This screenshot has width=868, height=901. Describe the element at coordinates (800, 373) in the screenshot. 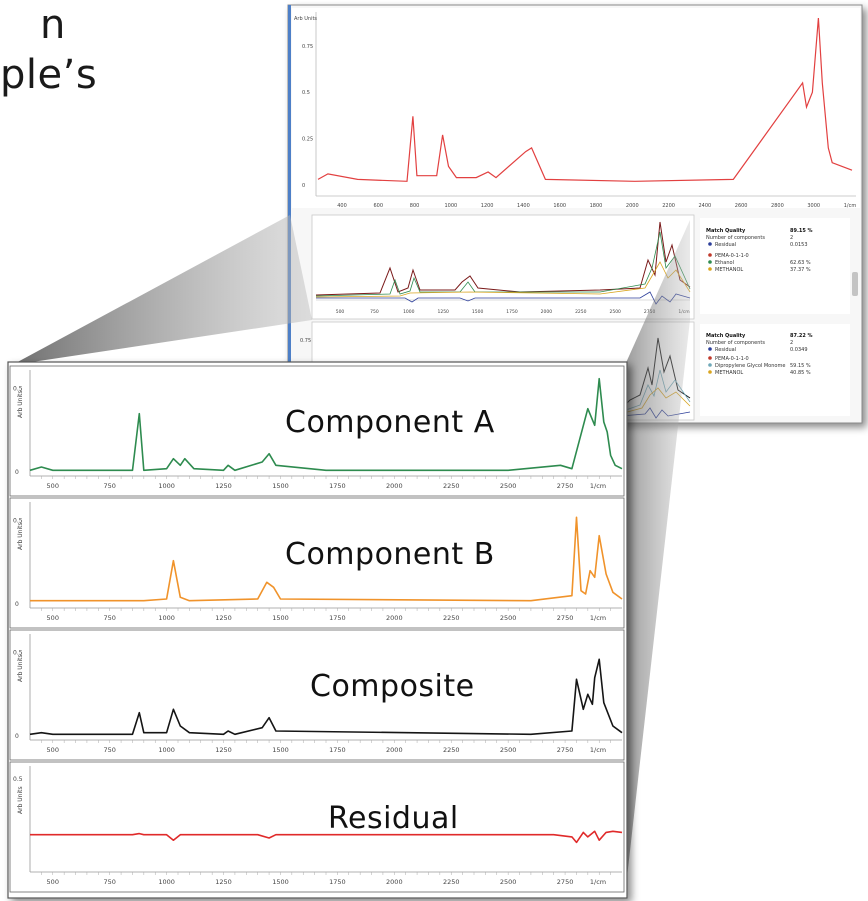

I see `component-percent-2-1: 40.85 %` at that location.